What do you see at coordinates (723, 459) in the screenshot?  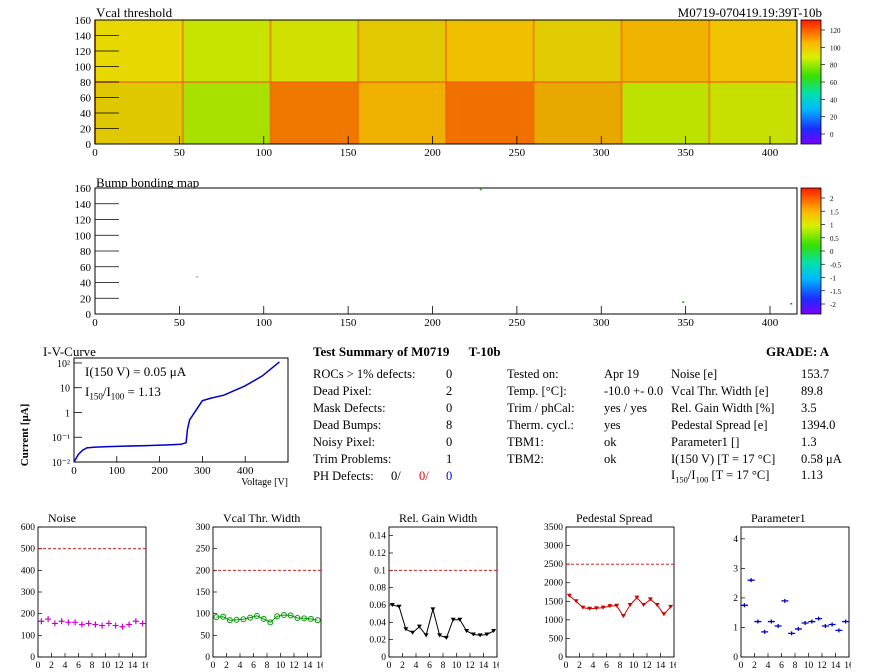 I see `row-label: I(150 V) [T = 17 °C]` at bounding box center [723, 459].